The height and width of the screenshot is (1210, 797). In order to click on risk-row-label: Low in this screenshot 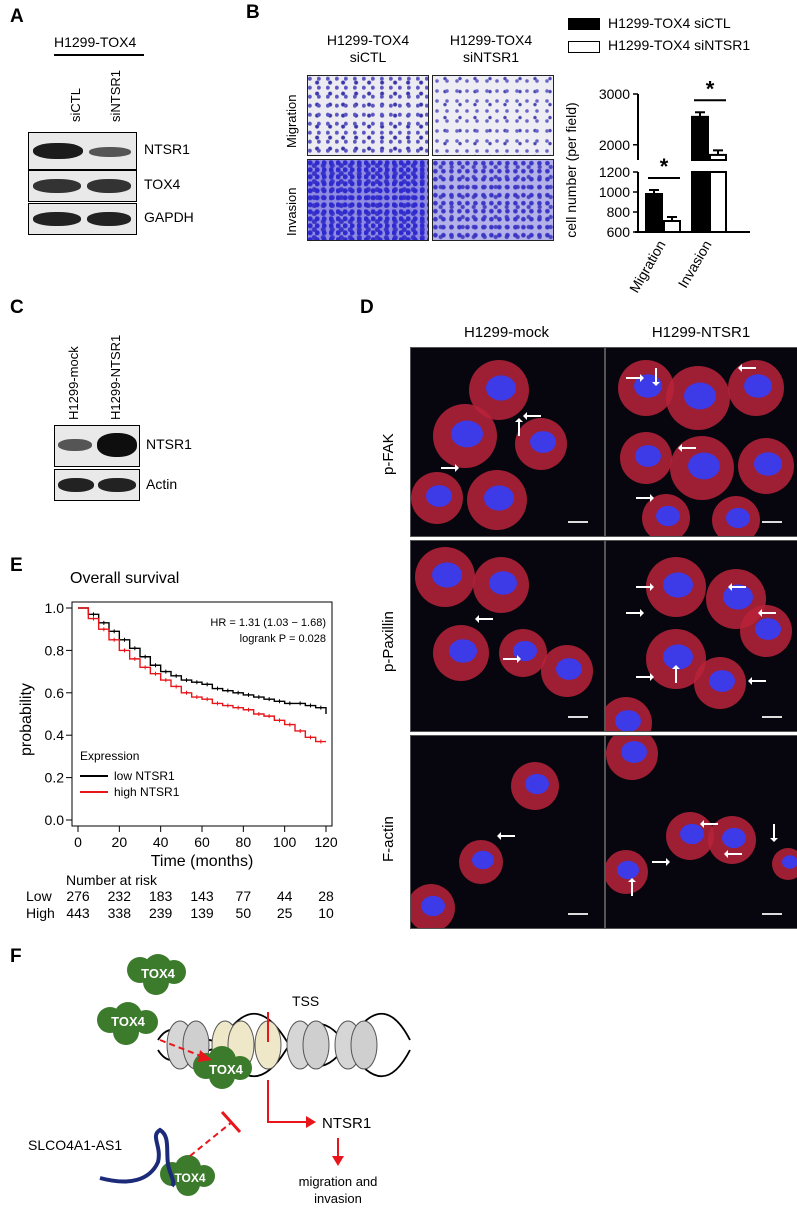, I will do `click(39, 896)`.